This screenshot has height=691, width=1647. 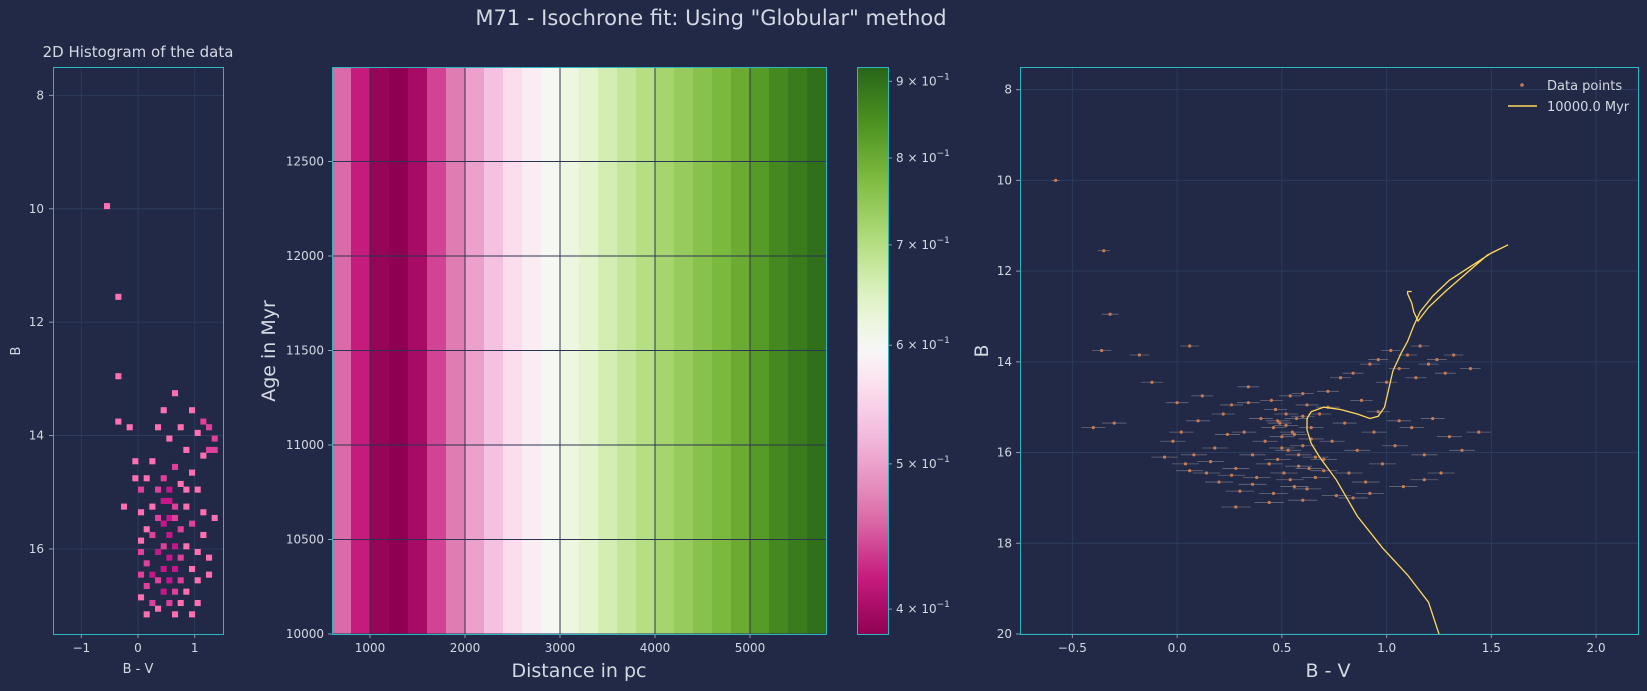 I want to click on colorbar-tick-label: 5 × 10⁻¹, so click(x=923, y=463).